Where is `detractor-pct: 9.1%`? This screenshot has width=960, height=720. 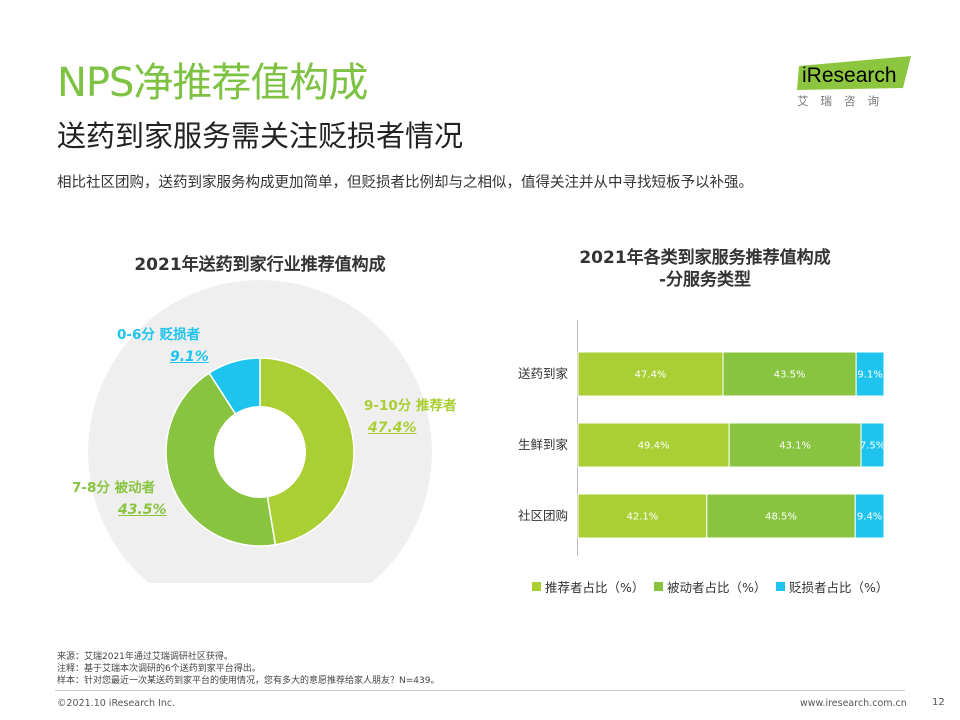 detractor-pct: 9.1% is located at coordinates (189, 357).